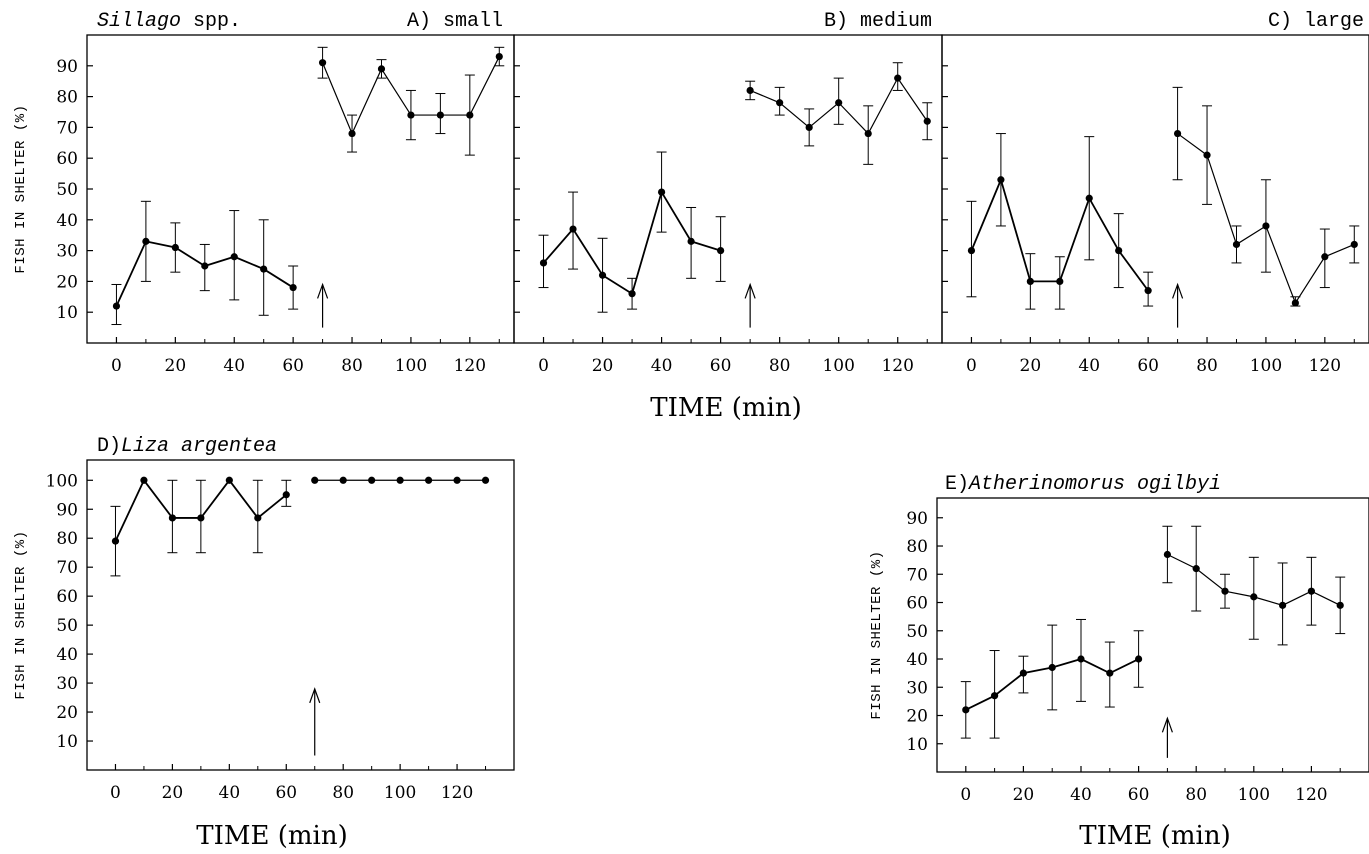 The width and height of the screenshot is (1369, 854). I want to click on x-tick-label: 40, so click(1081, 795).